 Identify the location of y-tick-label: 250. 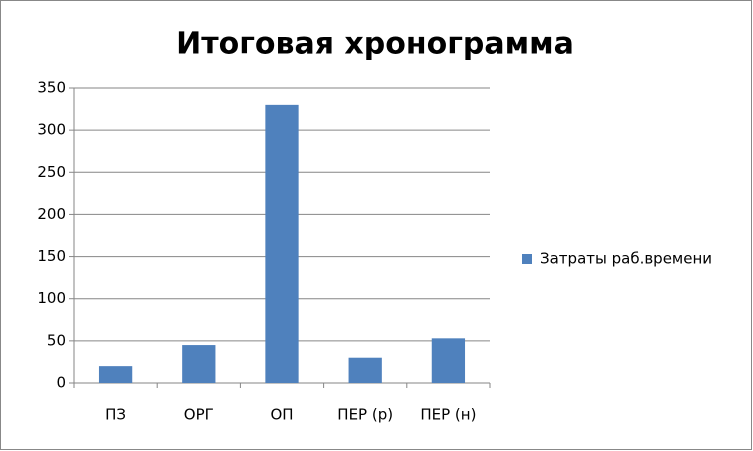
(51, 172).